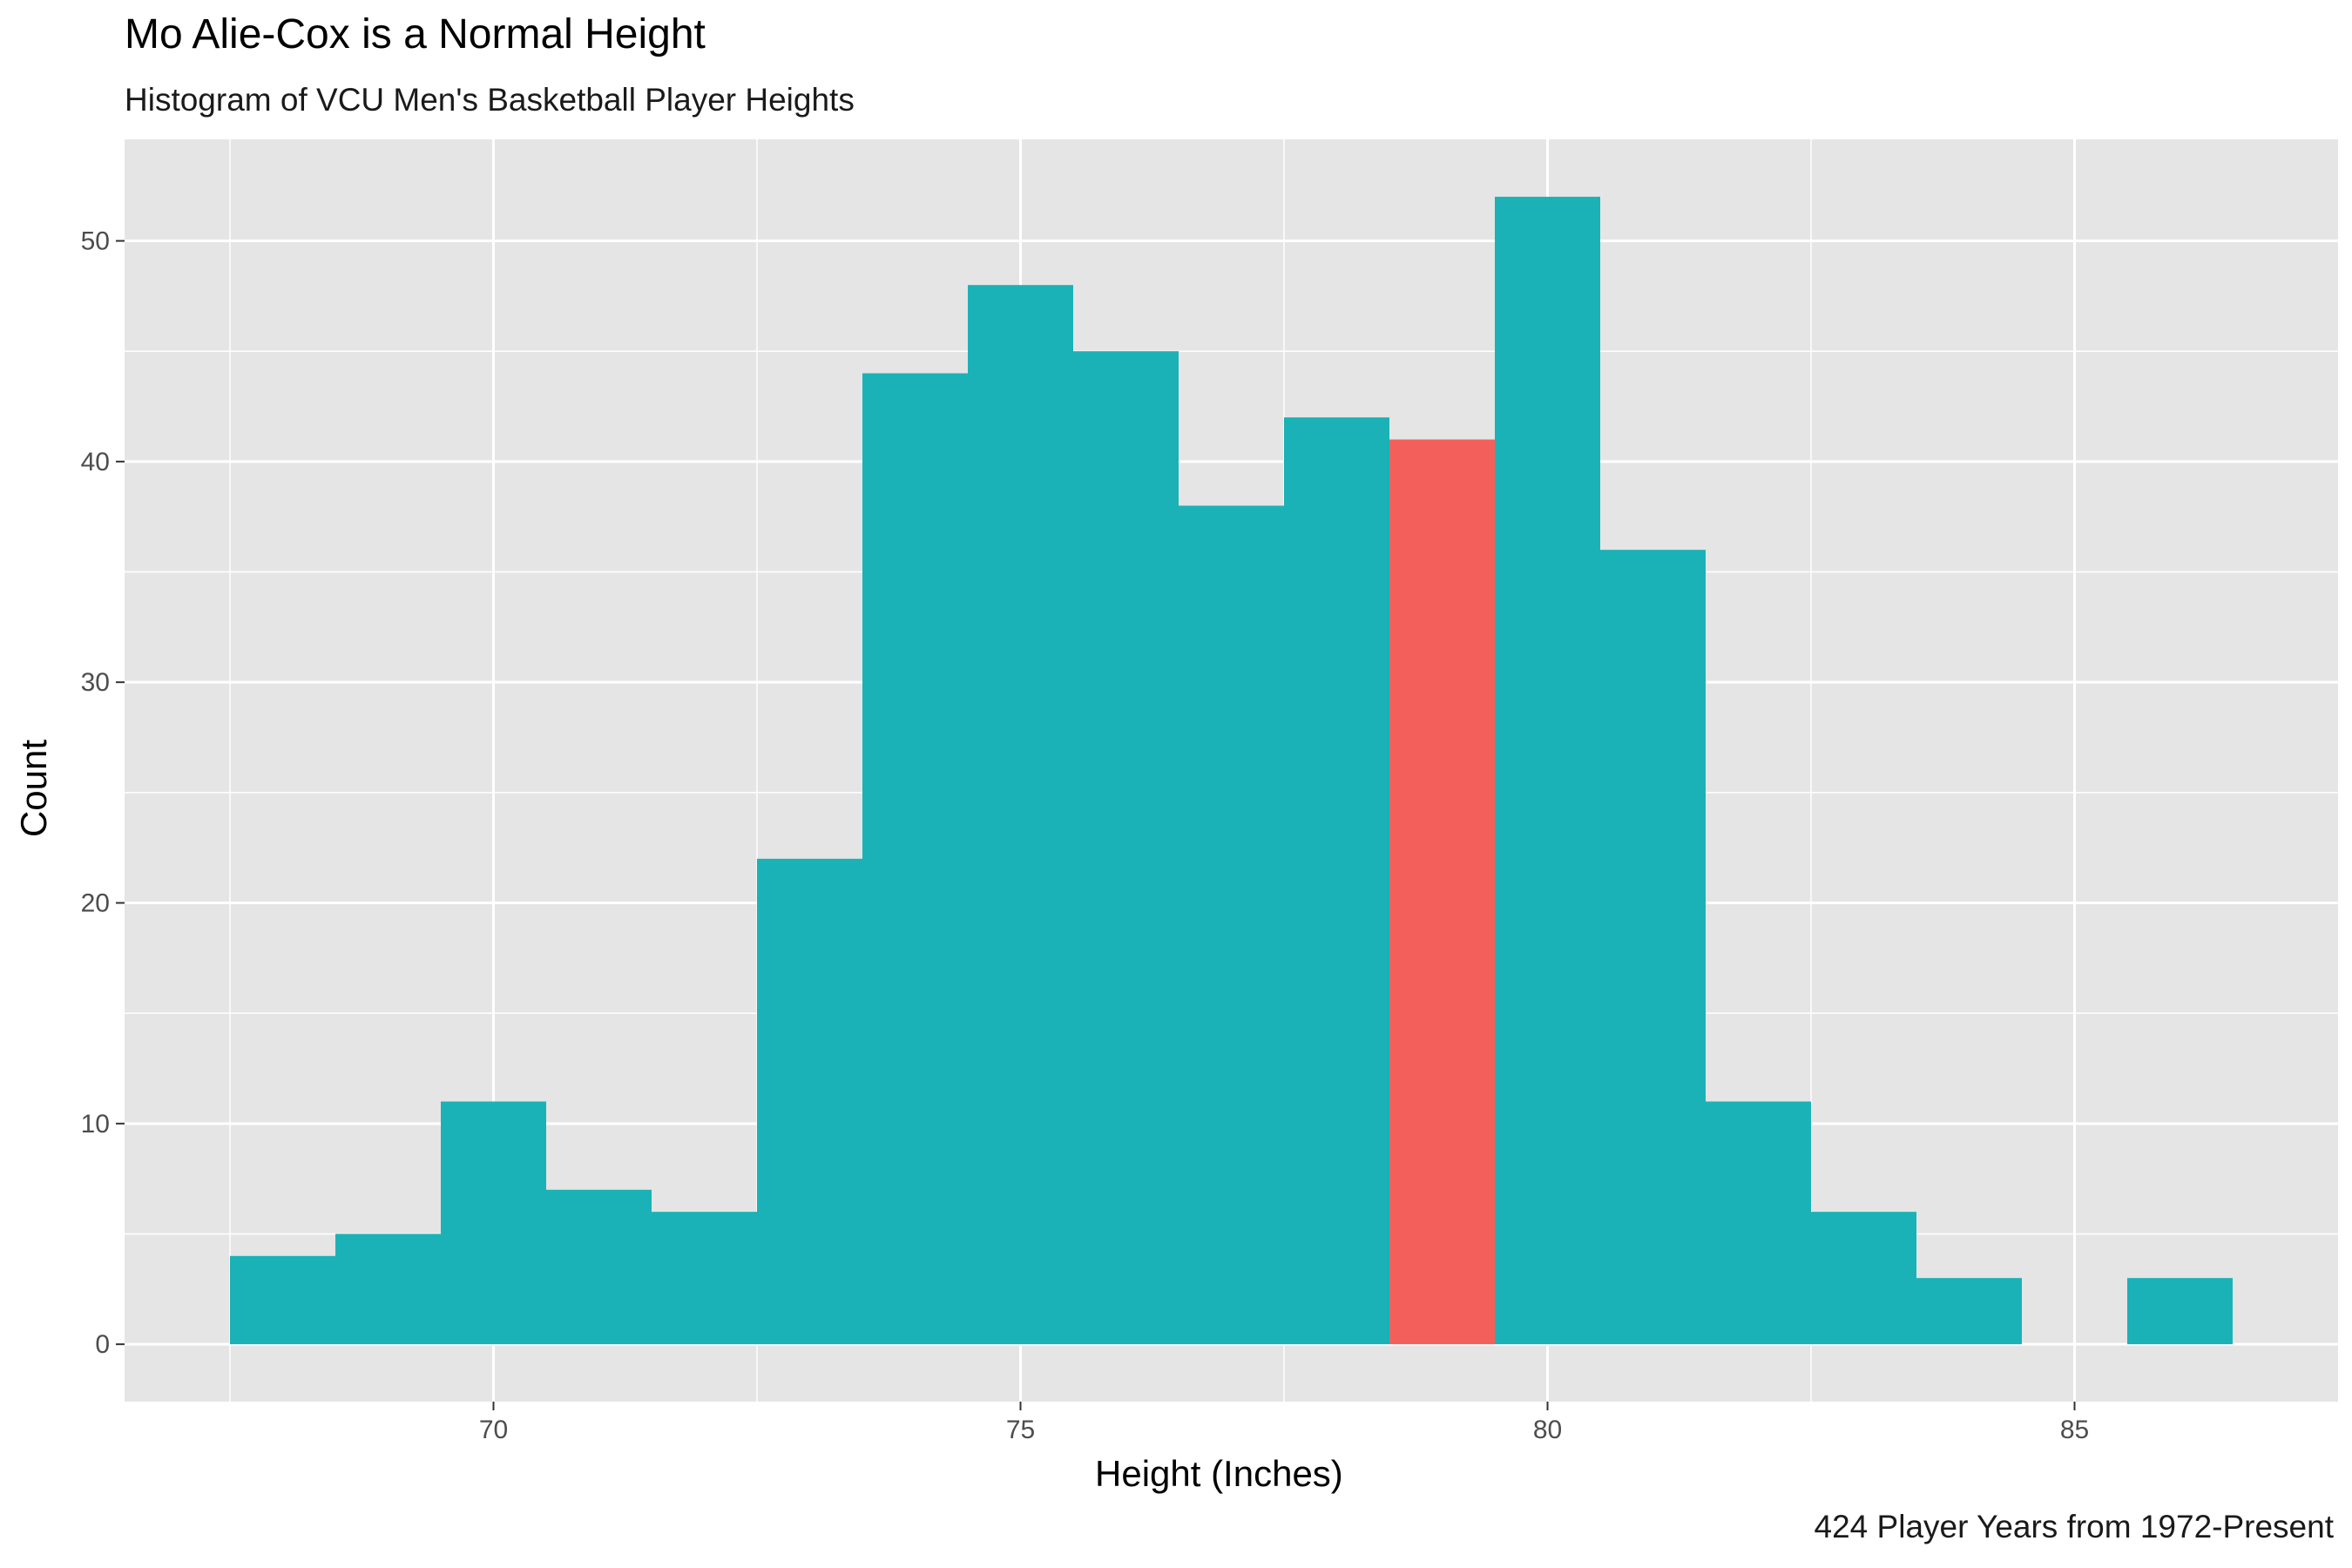 Image resolution: width=2352 pixels, height=1568 pixels. I want to click on y-tick-label: 20, so click(95, 903).